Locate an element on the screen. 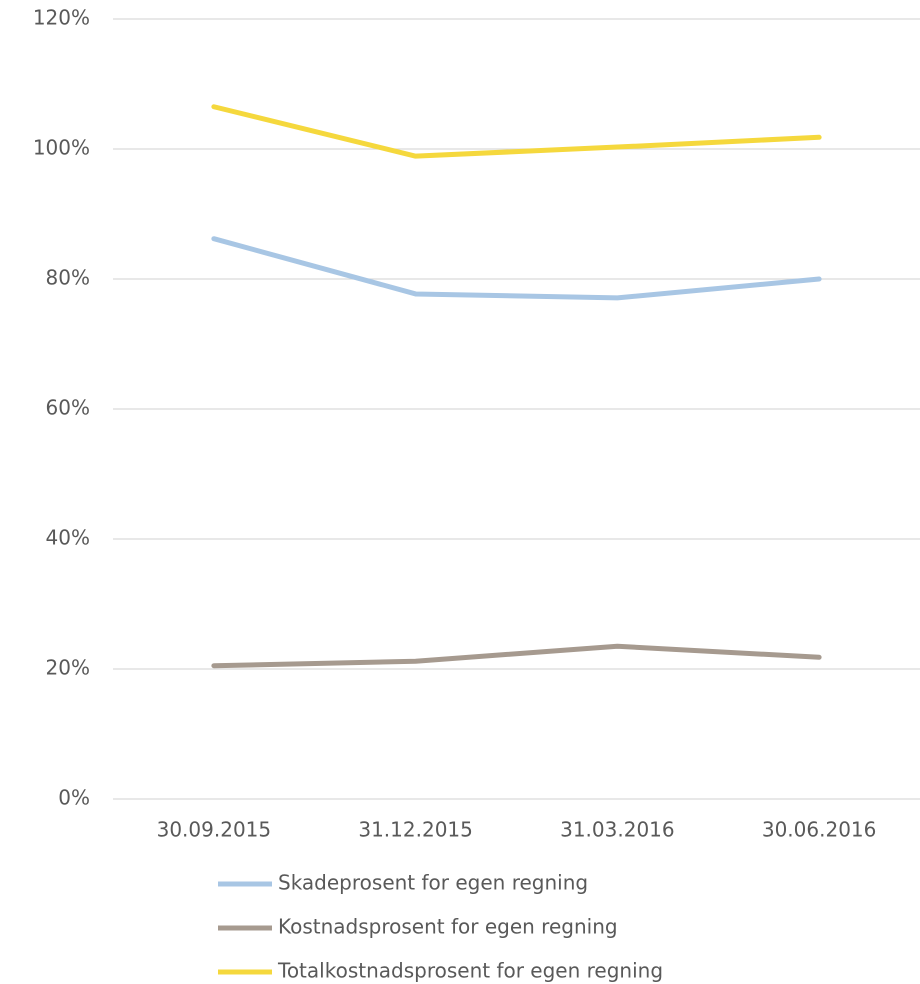 Image resolution: width=920 pixels, height=984 pixels. x-tick-label: 31.03.2016 is located at coordinates (617, 830).